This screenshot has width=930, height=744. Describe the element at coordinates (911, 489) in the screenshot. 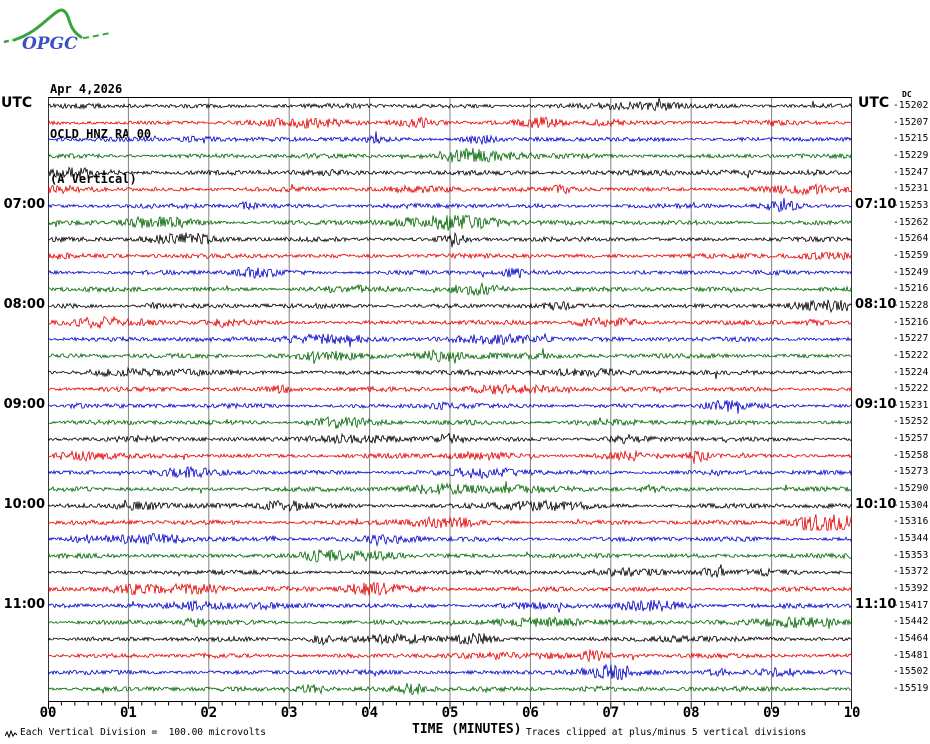

I see `dc-value: -15290` at that location.